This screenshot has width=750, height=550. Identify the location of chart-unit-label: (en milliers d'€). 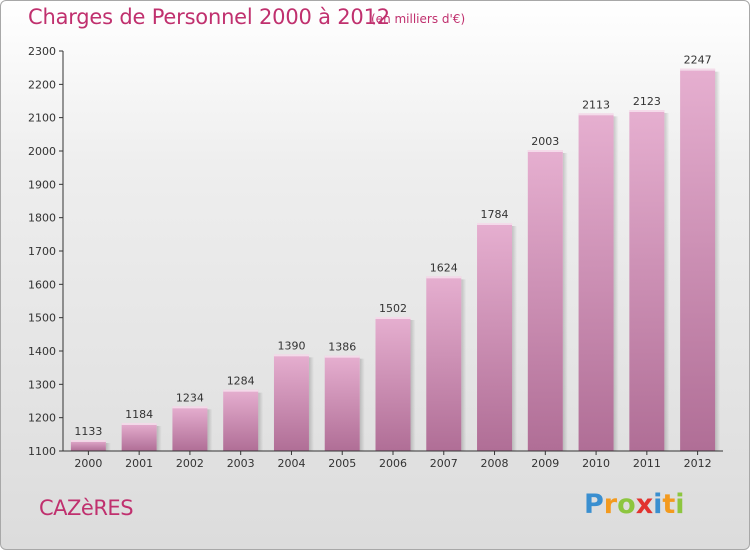
(418, 19).